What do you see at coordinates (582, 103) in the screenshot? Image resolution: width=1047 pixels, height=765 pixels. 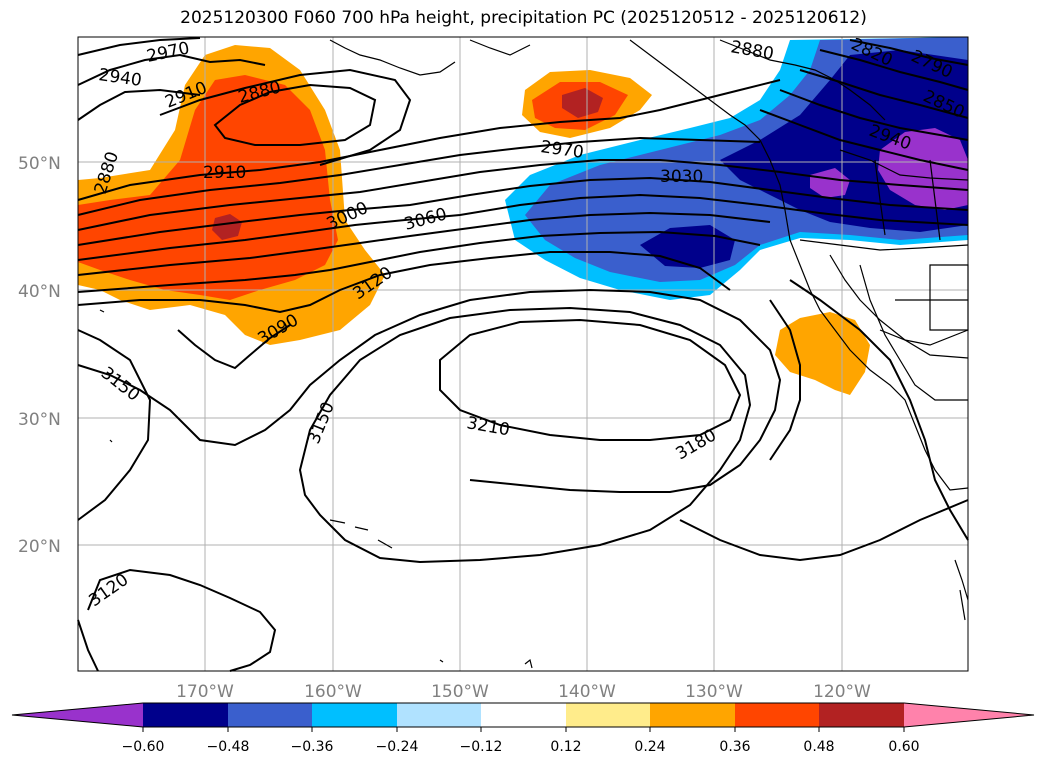 I see `gulf-positive-darkred` at bounding box center [582, 103].